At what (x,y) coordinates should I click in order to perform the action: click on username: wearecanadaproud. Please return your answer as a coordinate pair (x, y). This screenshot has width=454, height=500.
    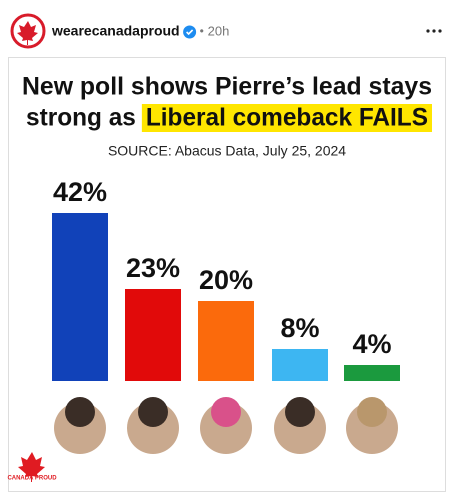
    Looking at the image, I should click on (115, 31).